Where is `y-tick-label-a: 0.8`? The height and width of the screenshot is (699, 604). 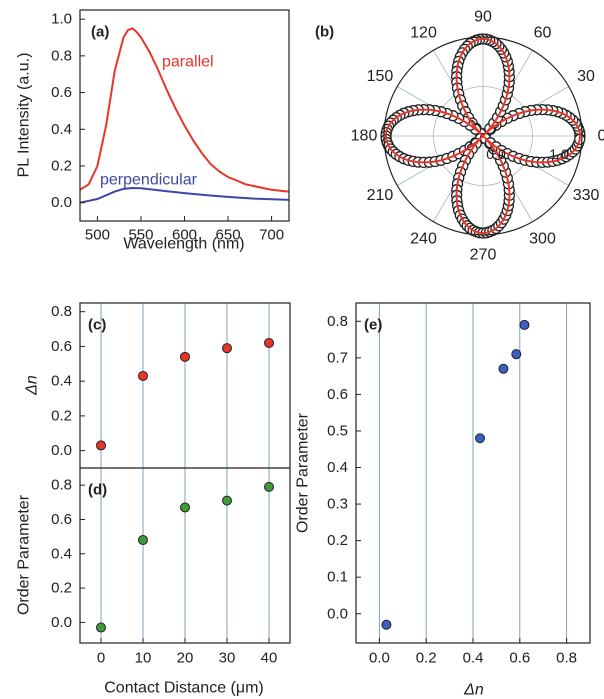 y-tick-label-a: 0.8 is located at coordinates (61, 55).